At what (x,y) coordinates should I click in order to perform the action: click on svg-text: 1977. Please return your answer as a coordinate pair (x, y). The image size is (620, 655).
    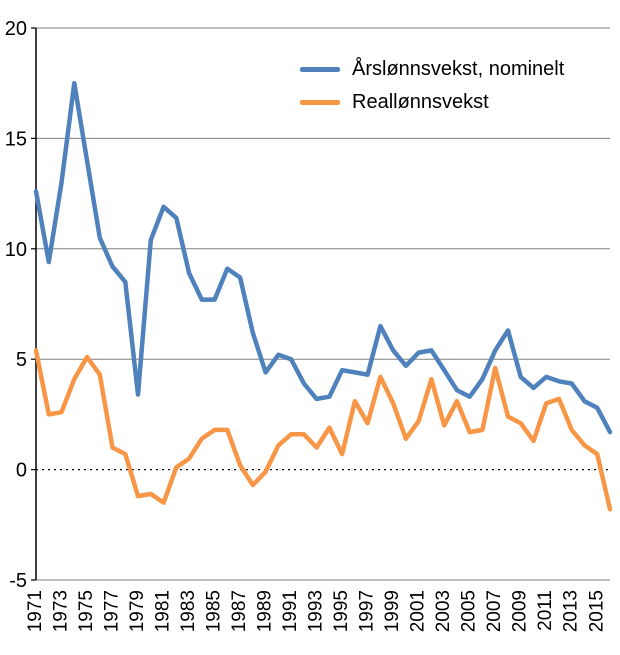
    Looking at the image, I should click on (112, 611).